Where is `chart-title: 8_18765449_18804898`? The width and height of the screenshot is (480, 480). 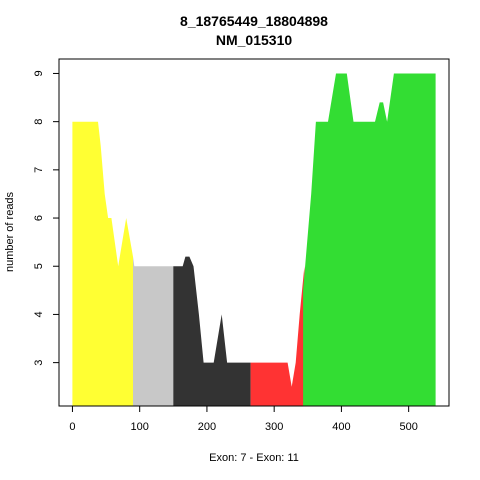
chart-title: 8_18765449_18804898 is located at coordinates (254, 21).